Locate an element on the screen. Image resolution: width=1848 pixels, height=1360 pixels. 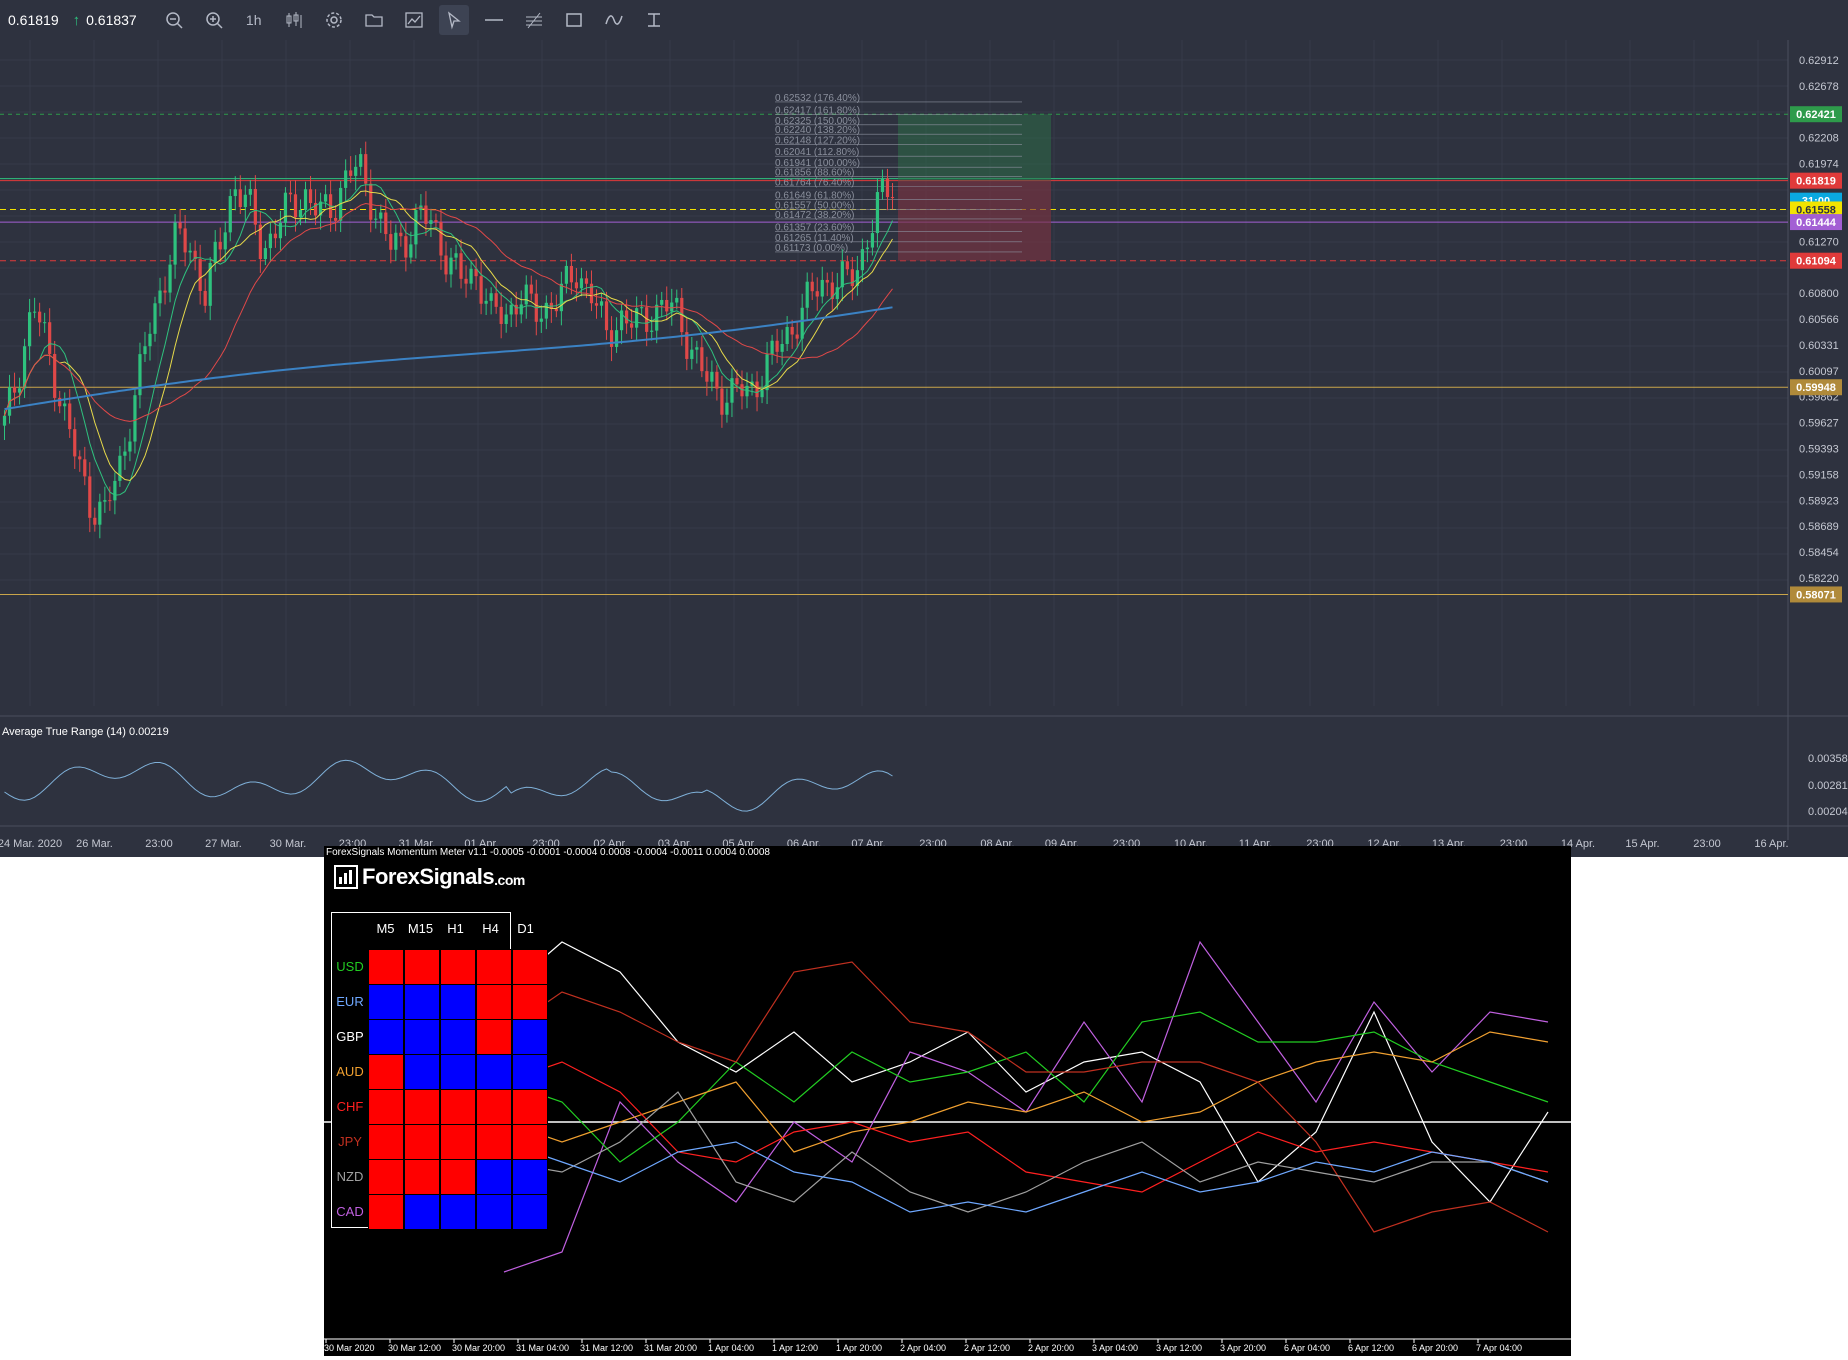
chart-image-icon is located at coordinates (414, 20).